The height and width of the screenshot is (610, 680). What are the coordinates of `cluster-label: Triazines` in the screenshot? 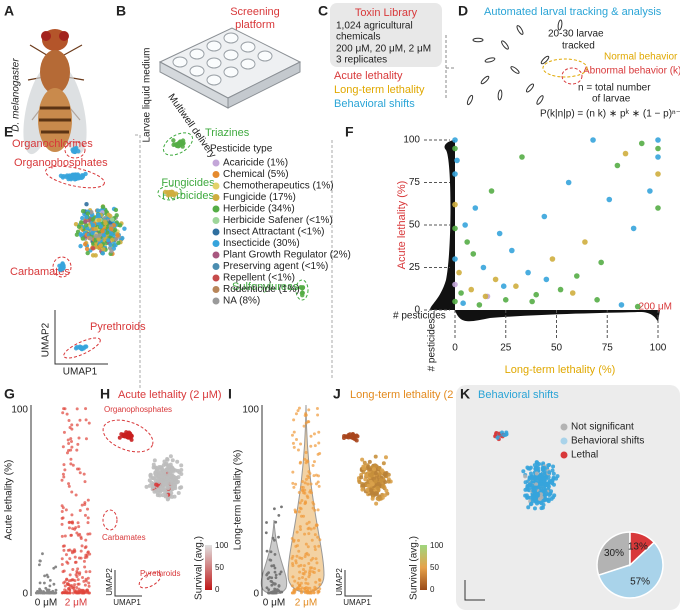 It's located at (227, 133).